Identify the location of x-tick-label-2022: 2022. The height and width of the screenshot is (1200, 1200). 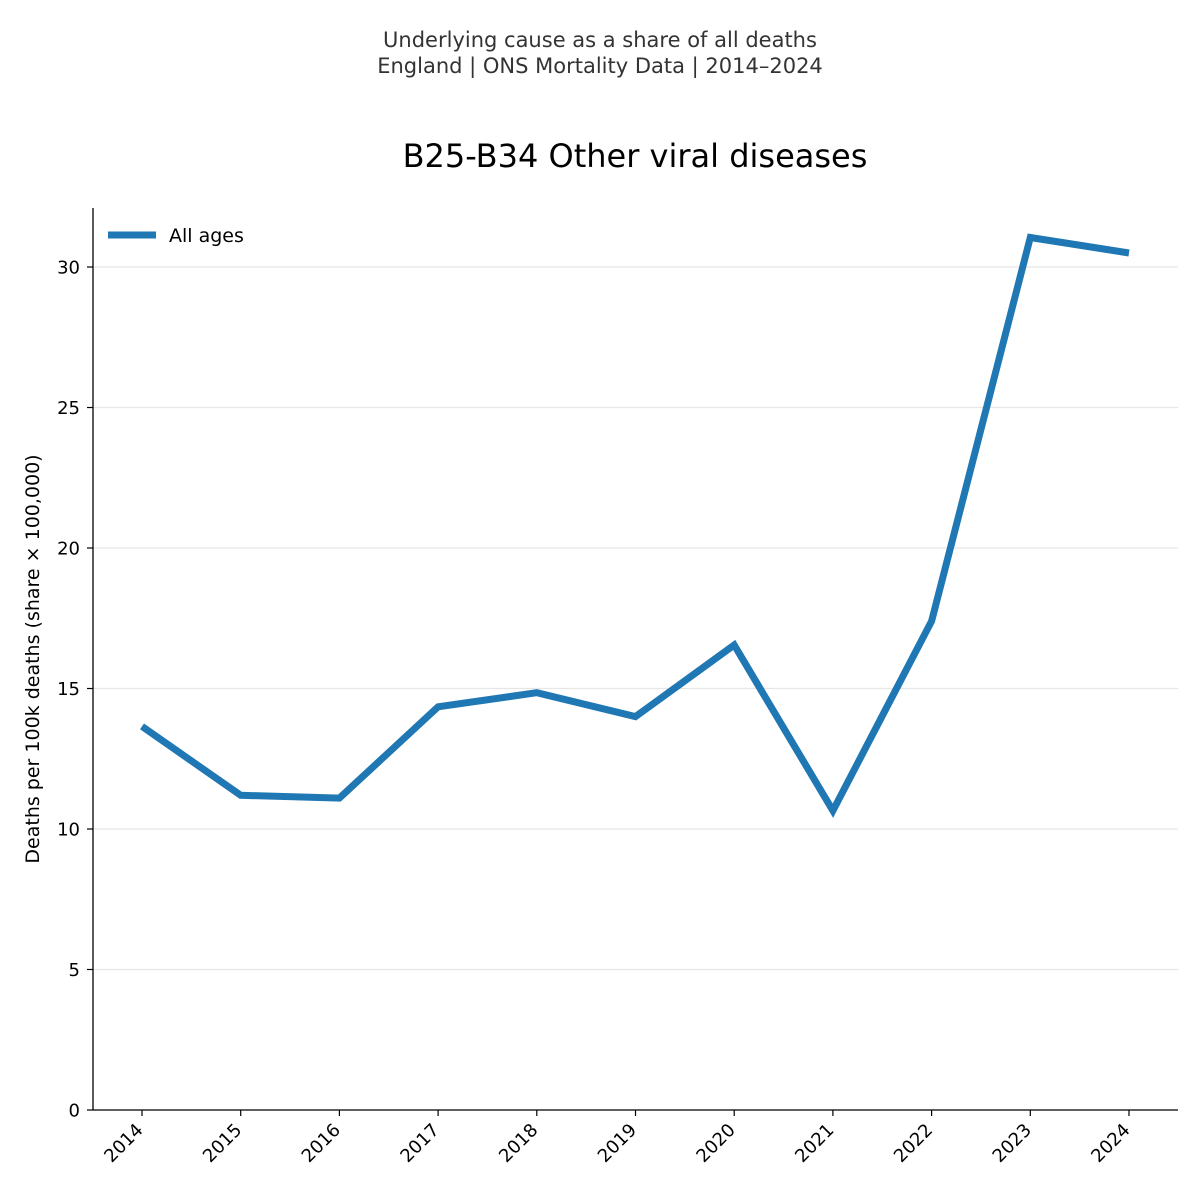
(913, 1143).